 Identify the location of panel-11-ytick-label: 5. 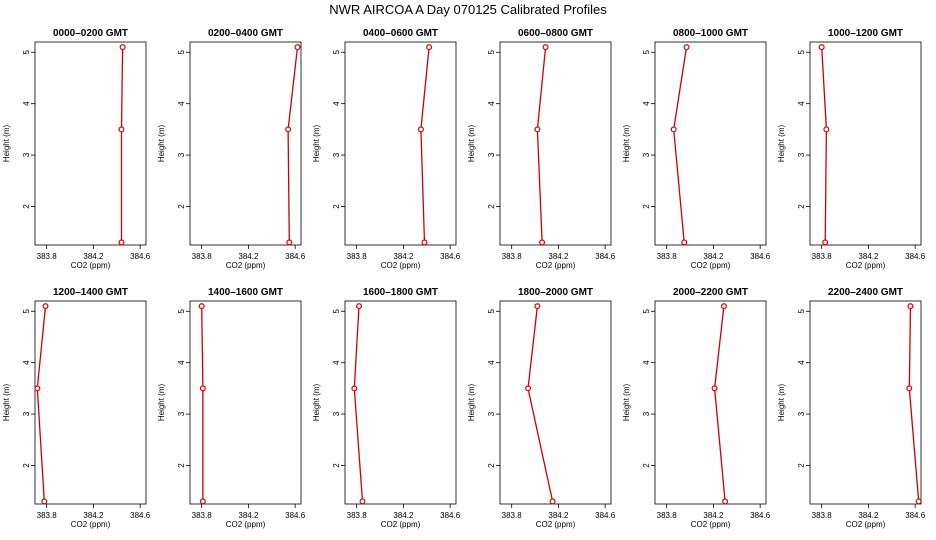
(646, 311).